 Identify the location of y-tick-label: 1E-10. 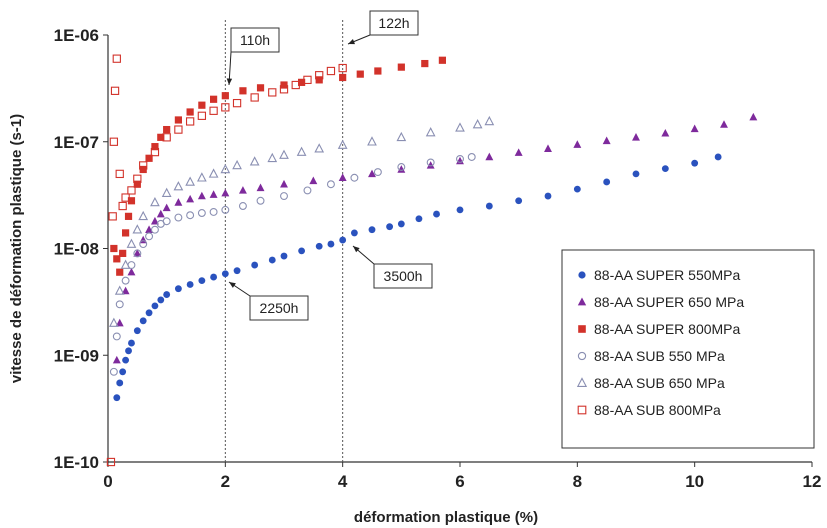
(76, 462).